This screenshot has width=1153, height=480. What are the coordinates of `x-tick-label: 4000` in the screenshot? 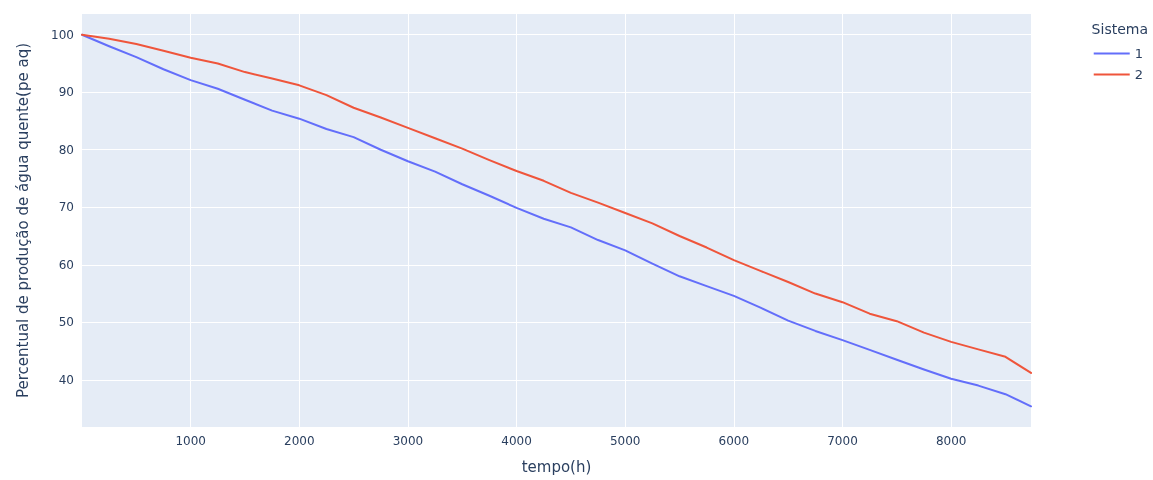 It's located at (516, 441).